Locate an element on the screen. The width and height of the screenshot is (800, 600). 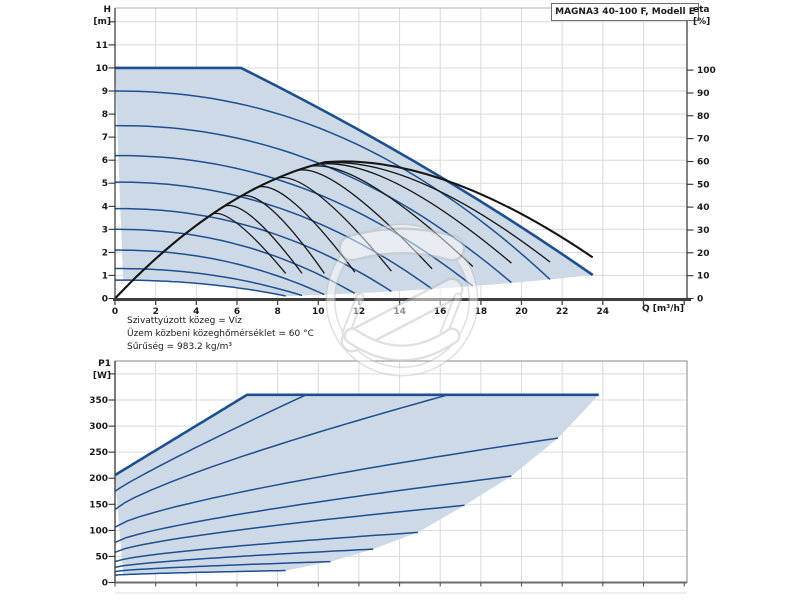
q-tick-label: 22 is located at coordinates (562, 312).